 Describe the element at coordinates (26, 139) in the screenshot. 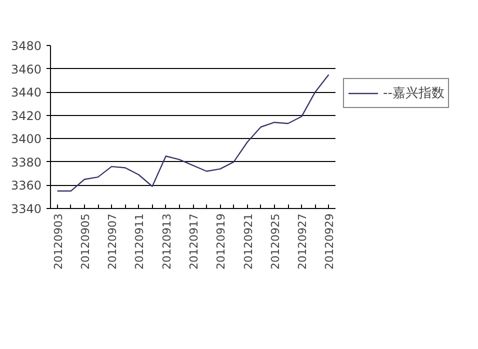

I see `y-tick-label: 3400` at that location.